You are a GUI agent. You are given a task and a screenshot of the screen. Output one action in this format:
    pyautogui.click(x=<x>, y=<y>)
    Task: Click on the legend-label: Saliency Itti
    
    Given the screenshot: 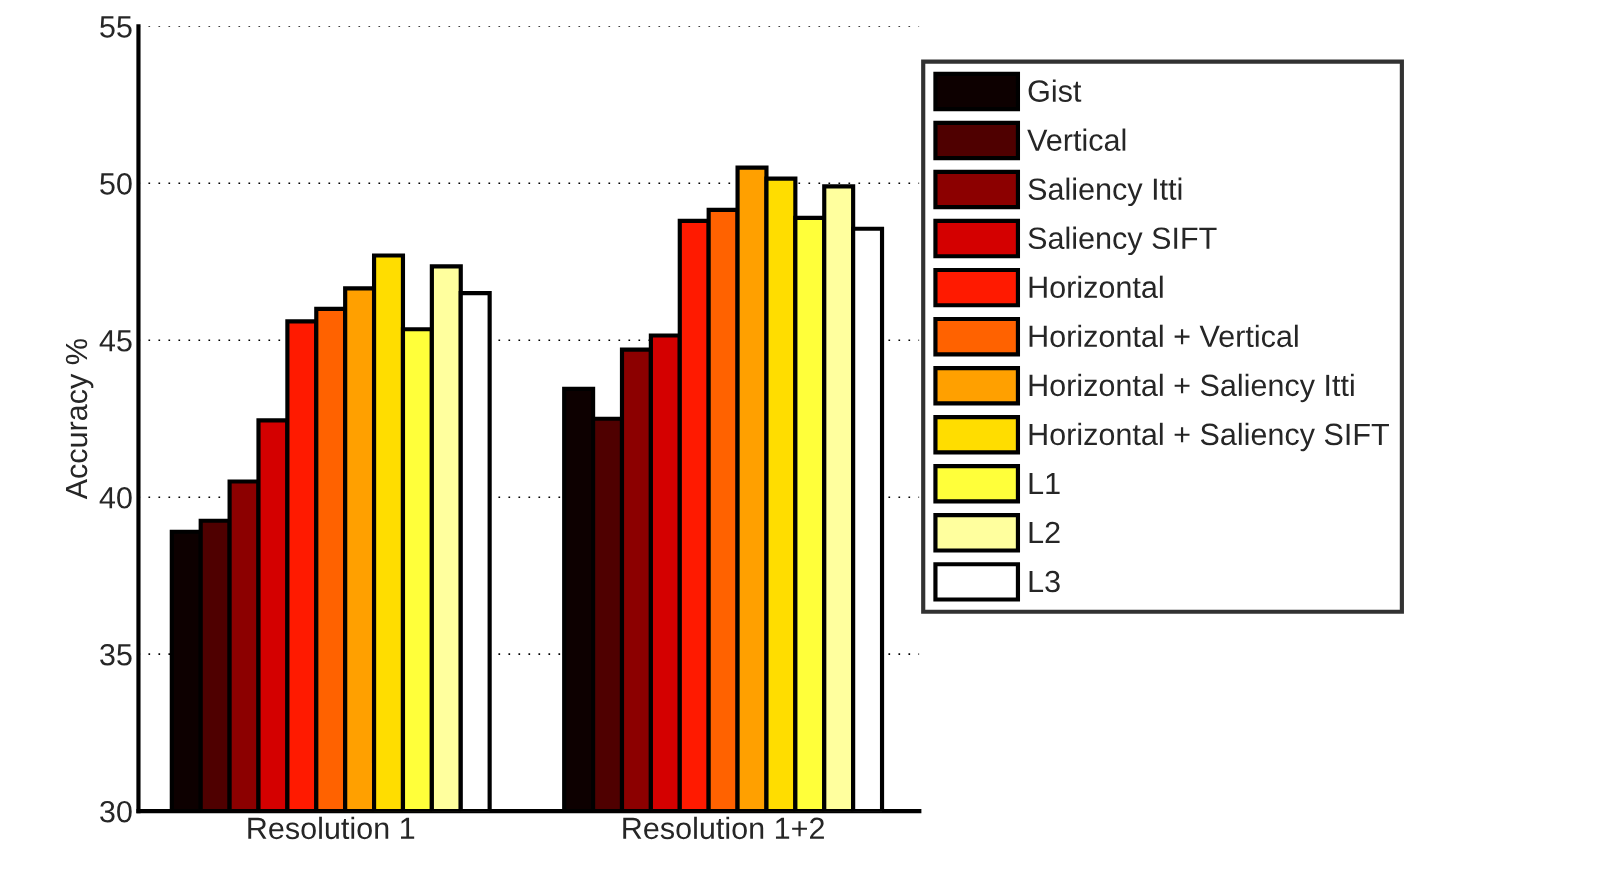 What is the action you would take?
    pyautogui.click(x=1105, y=192)
    